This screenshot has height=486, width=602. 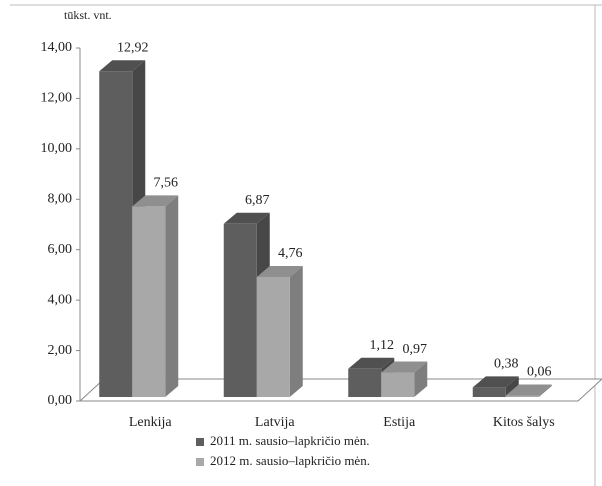 I want to click on y-axis-label: tūkst. vnt., so click(x=88, y=15).